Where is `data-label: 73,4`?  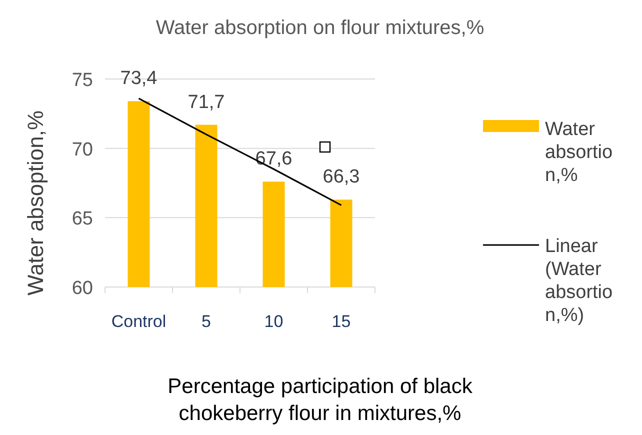 data-label: 73,4 is located at coordinates (139, 79).